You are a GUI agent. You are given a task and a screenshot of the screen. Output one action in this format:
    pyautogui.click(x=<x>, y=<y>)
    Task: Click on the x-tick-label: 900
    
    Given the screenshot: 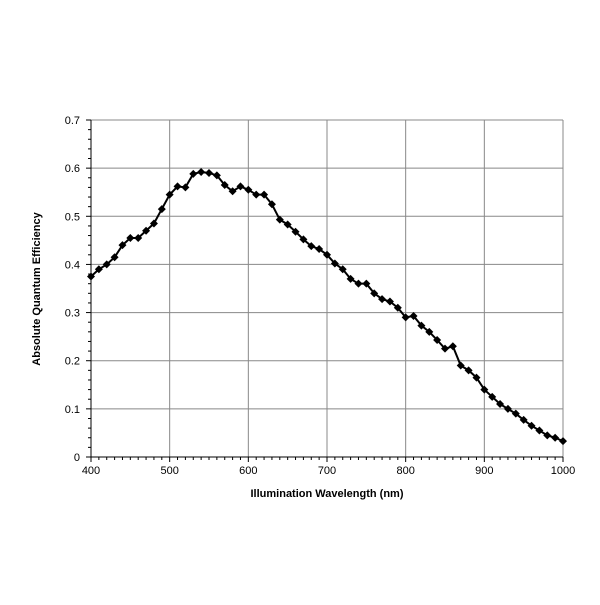 What is the action you would take?
    pyautogui.click(x=484, y=471)
    